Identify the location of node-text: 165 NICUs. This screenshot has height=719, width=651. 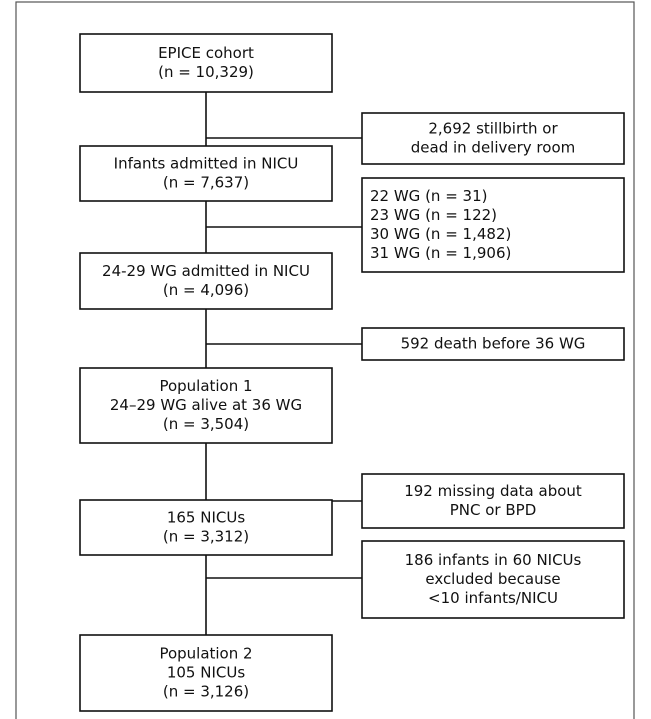
(206, 518).